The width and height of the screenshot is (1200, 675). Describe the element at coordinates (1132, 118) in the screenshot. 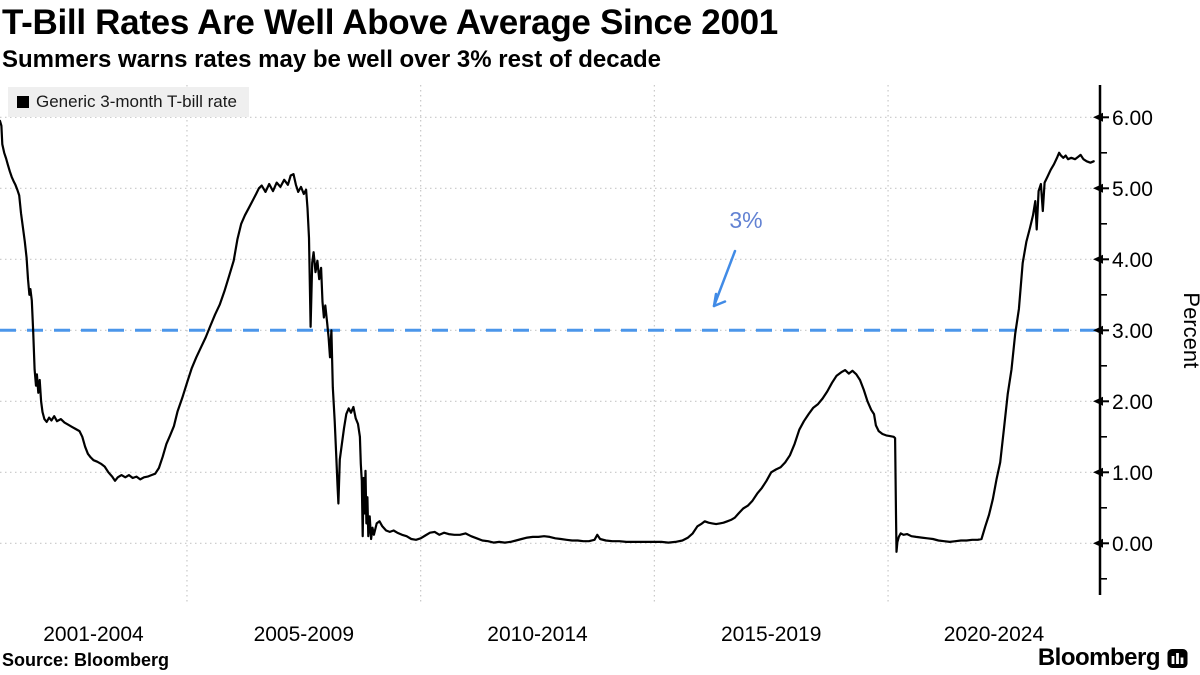

I see `svg-text: 6.00` at that location.